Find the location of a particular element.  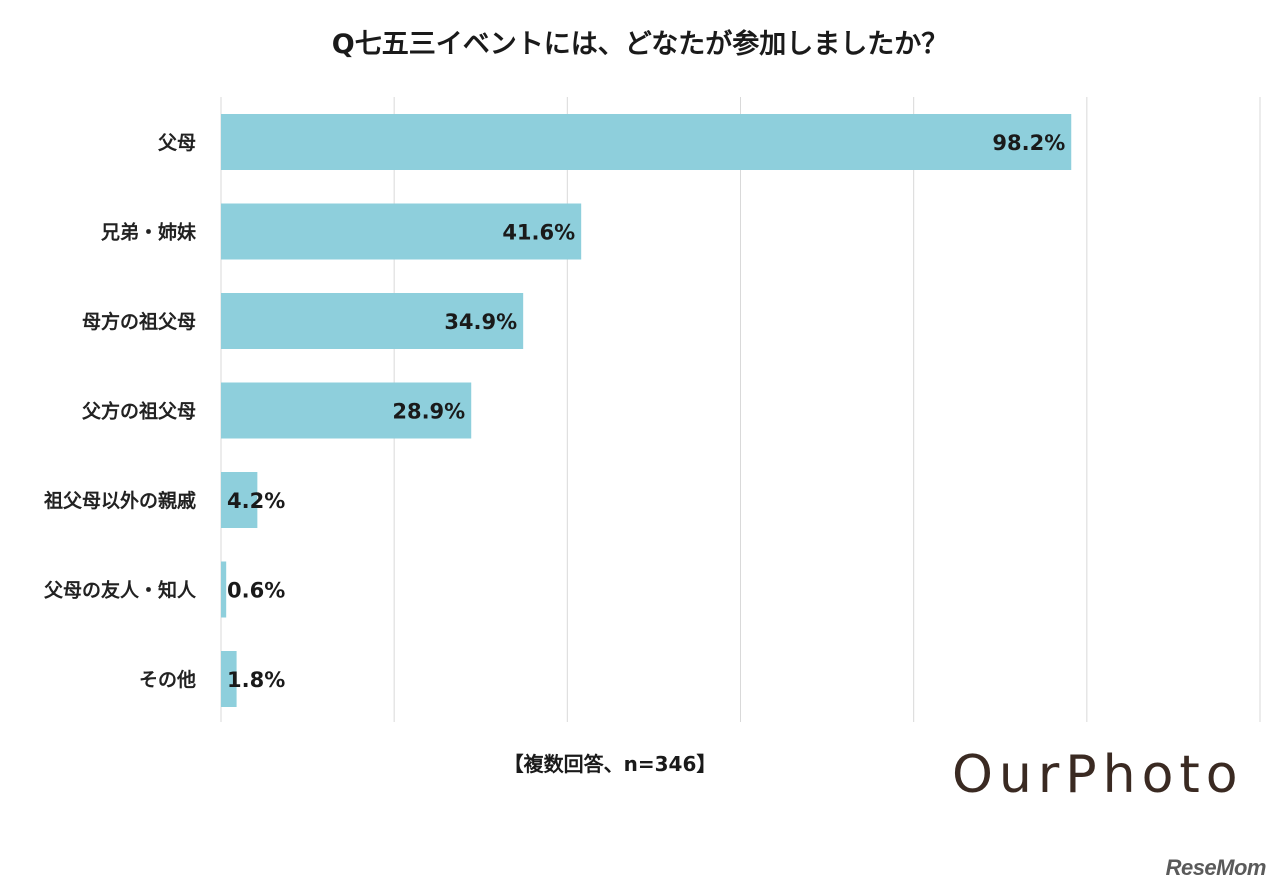

value-label: 34.9% is located at coordinates (480, 322).